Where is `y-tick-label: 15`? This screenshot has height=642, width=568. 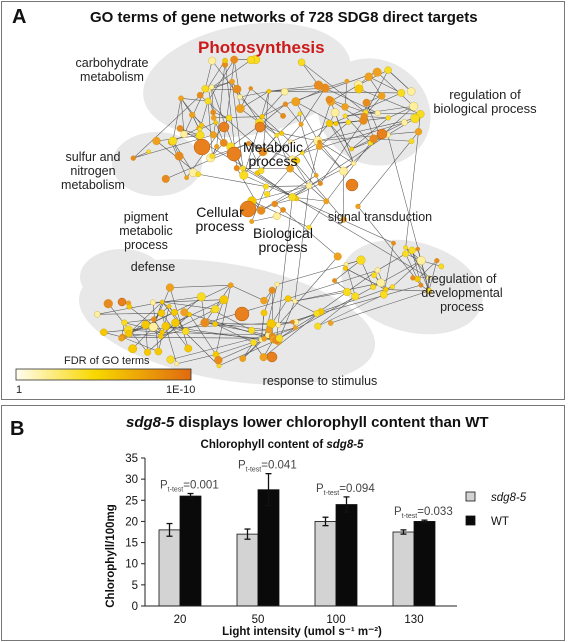 y-tick-label: 15 is located at coordinates (131, 544).